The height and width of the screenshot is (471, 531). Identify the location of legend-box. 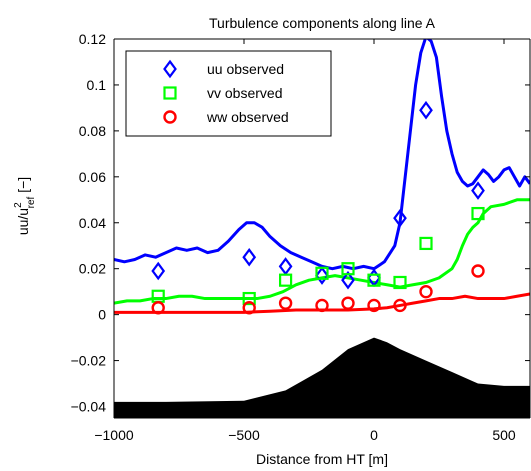
(228, 93).